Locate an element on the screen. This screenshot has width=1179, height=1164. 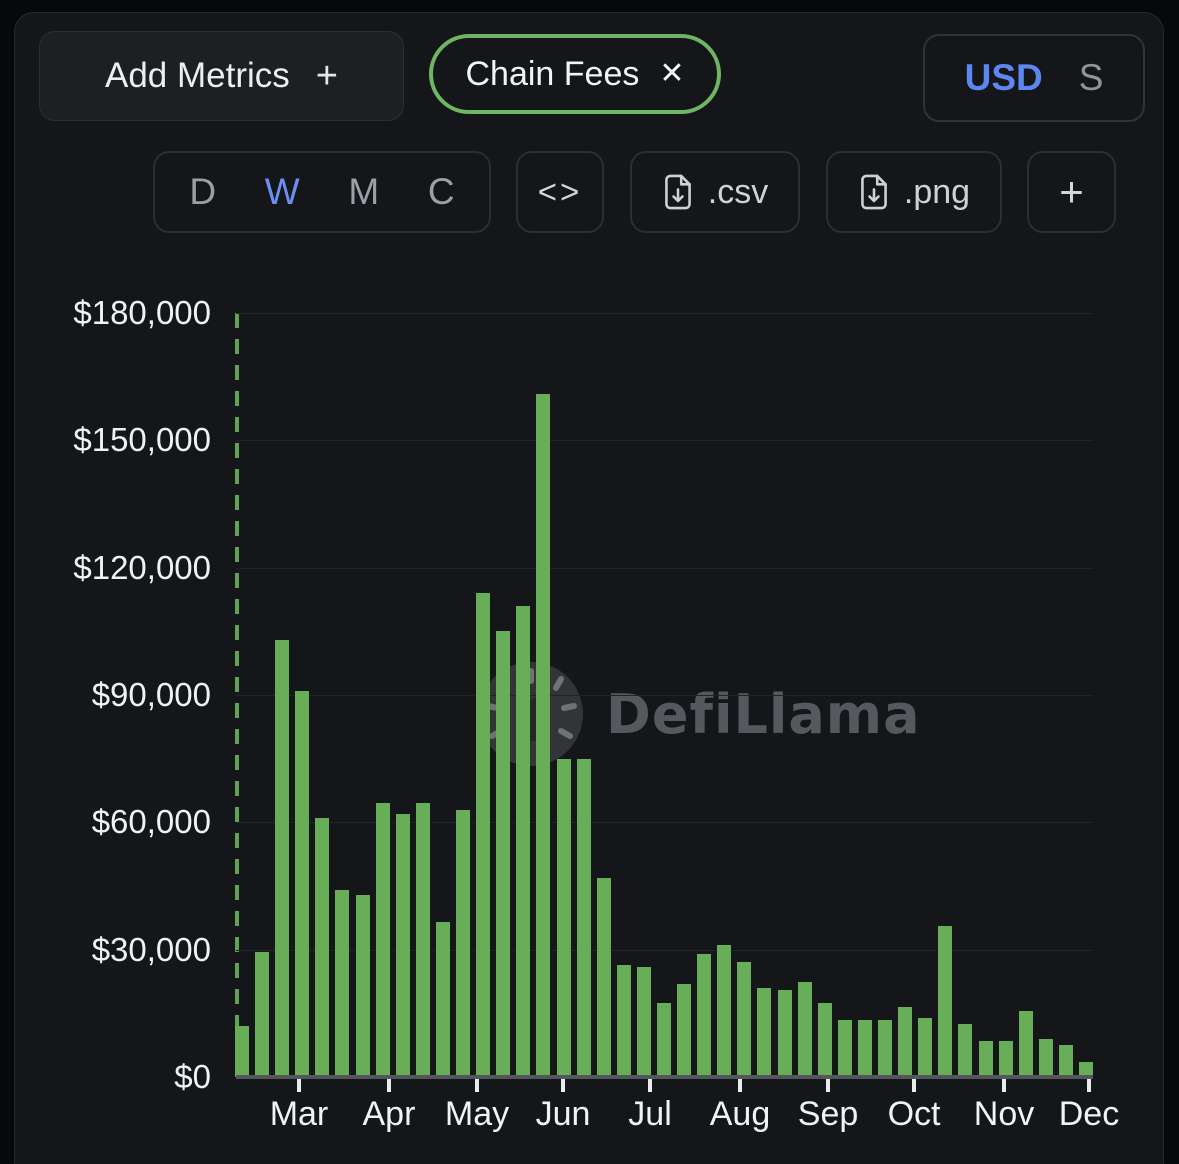
download-png-button: .png is located at coordinates (914, 192).